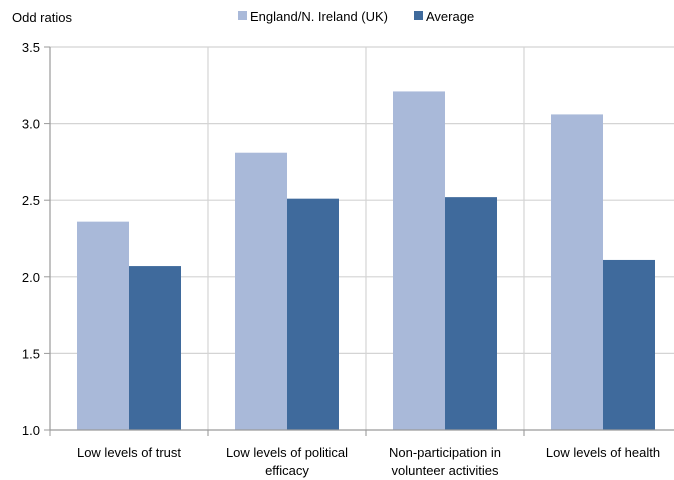 This screenshot has height=480, width=674. Describe the element at coordinates (129, 452) in the screenshot. I see `x-tick-label: Low levels of trust` at that location.